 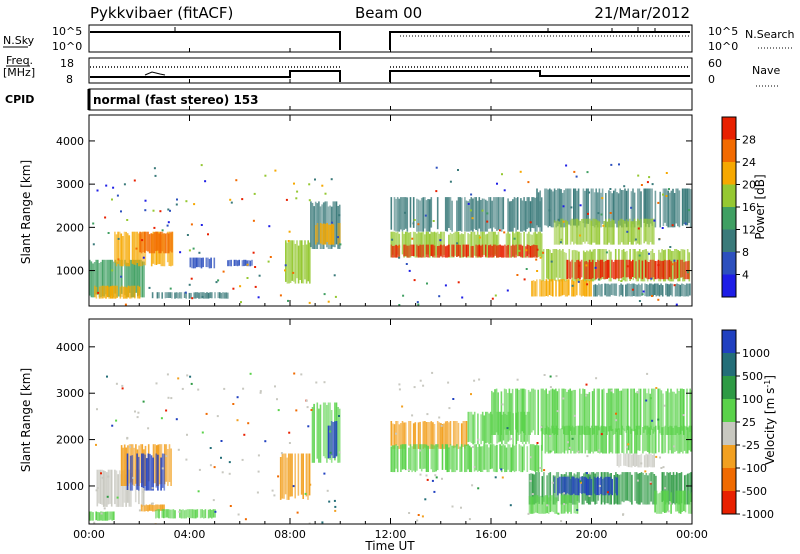 I want to click on colorbar-tick-label: -500, so click(x=754, y=491).